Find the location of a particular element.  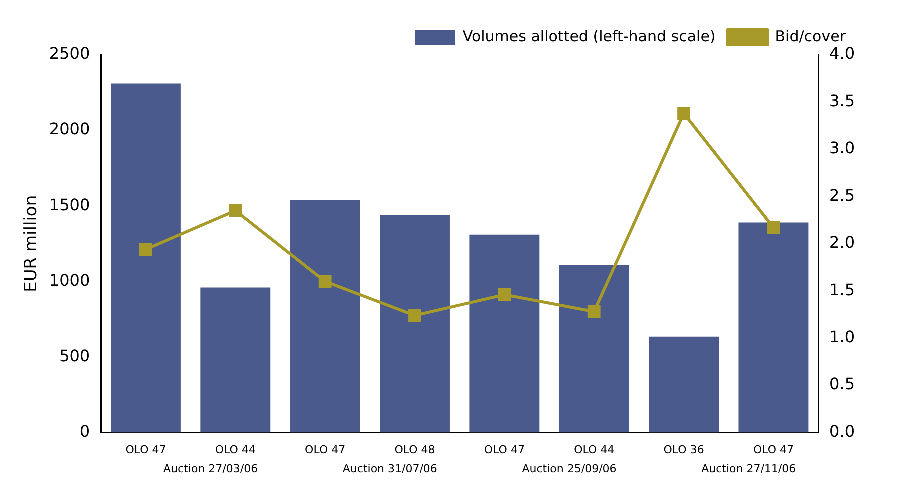

y2-tick-label: 4.0 is located at coordinates (843, 54).